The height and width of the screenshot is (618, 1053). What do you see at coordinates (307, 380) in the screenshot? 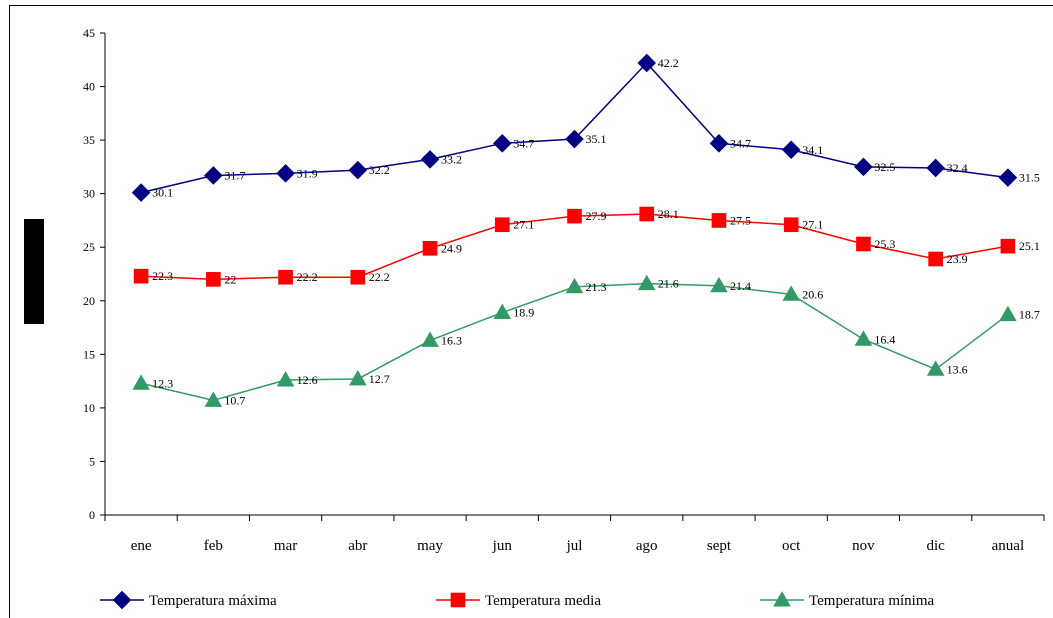
I see `data-label: 12.6` at bounding box center [307, 380].